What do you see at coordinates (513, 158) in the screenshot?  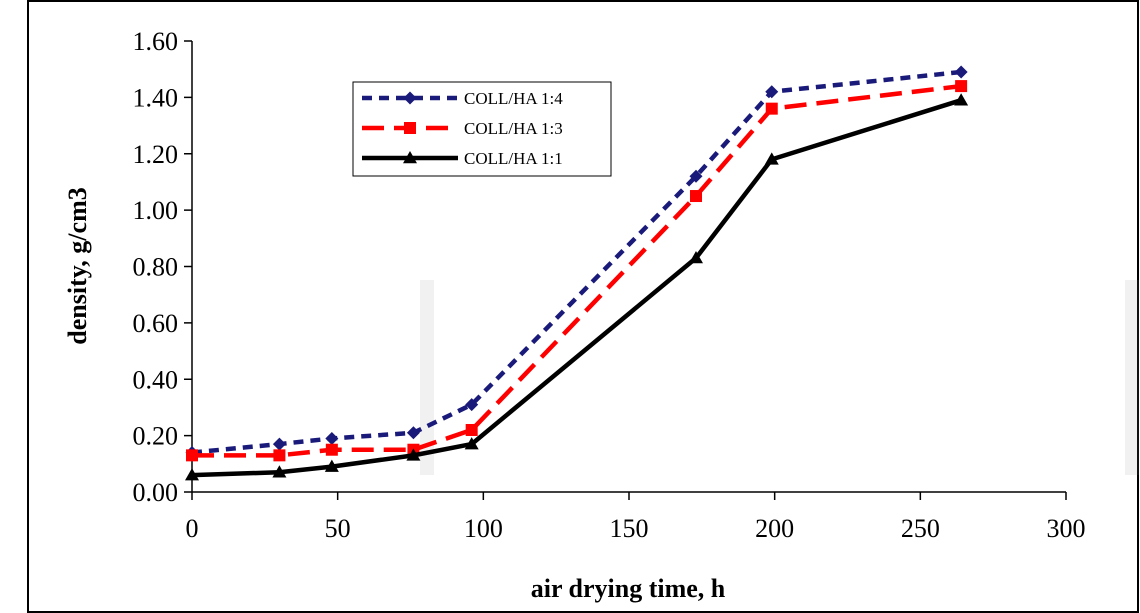 I see `legend-label: COLL/HA 1:1` at bounding box center [513, 158].